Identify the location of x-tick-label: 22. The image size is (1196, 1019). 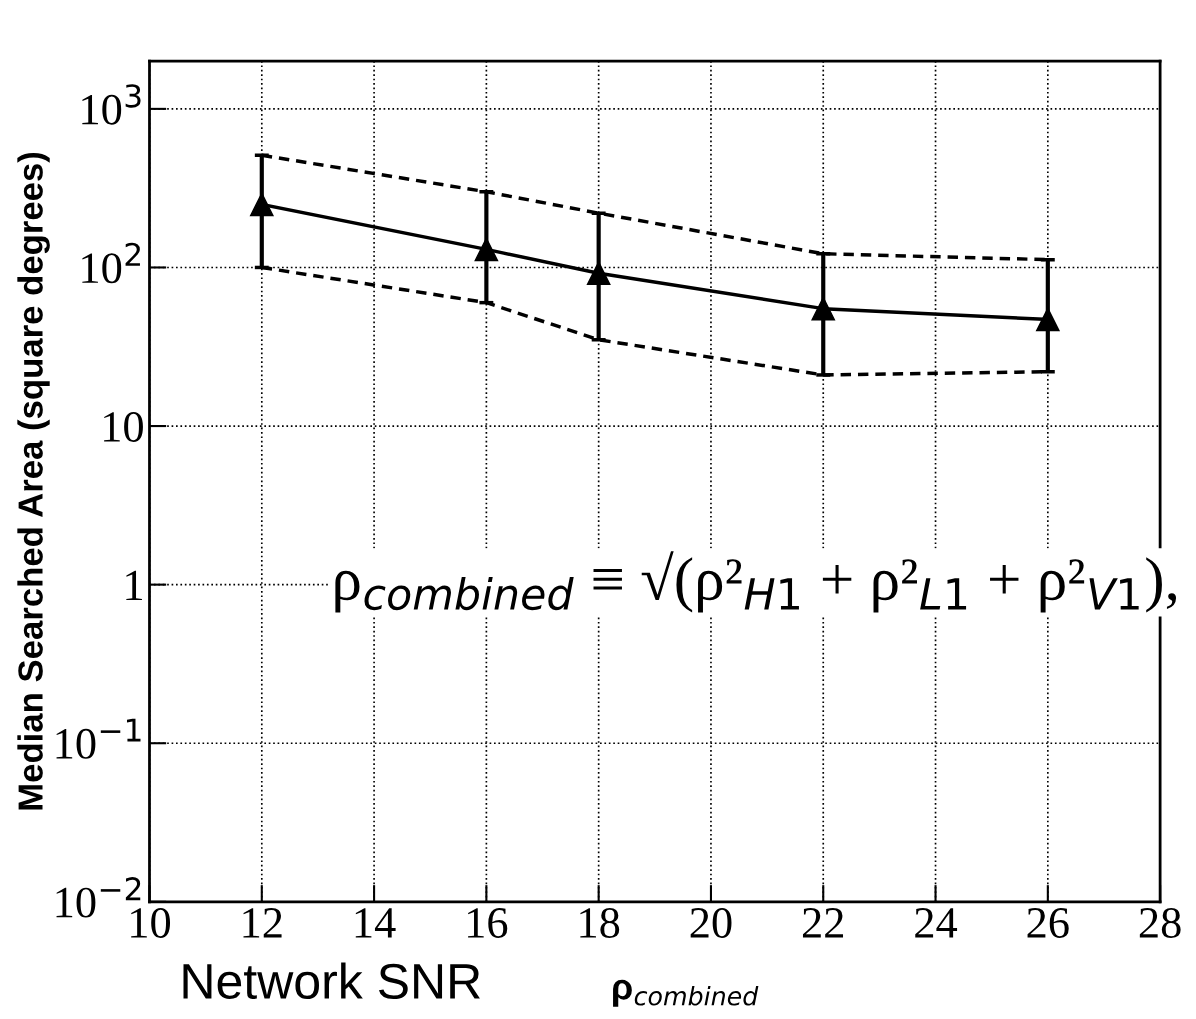
(823, 923).